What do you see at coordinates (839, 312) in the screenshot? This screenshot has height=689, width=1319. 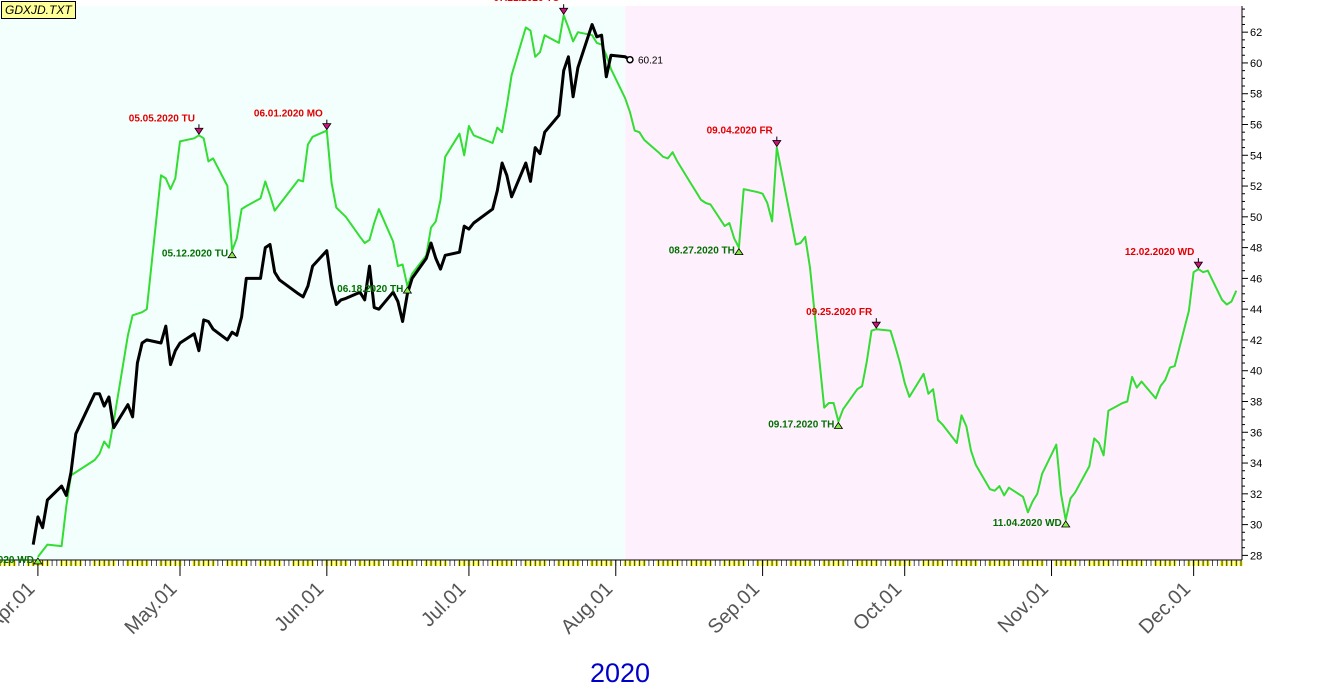 I see `peak-label: 09.25.2020 FR` at bounding box center [839, 312].